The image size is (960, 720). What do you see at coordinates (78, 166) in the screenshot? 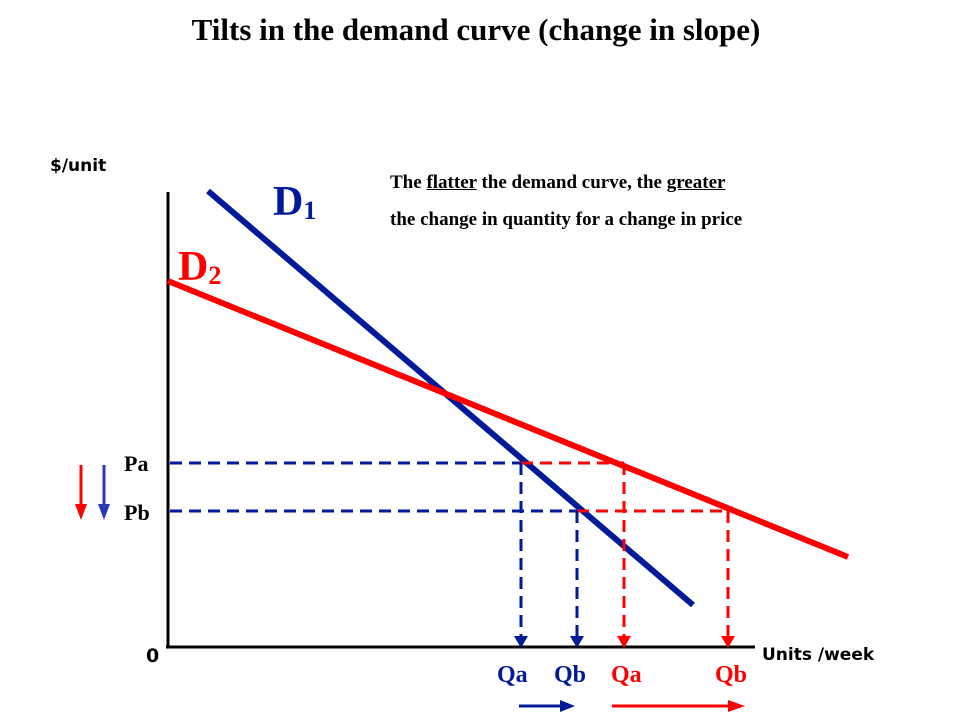
I see `y-axis-label: $/unit` at bounding box center [78, 166].